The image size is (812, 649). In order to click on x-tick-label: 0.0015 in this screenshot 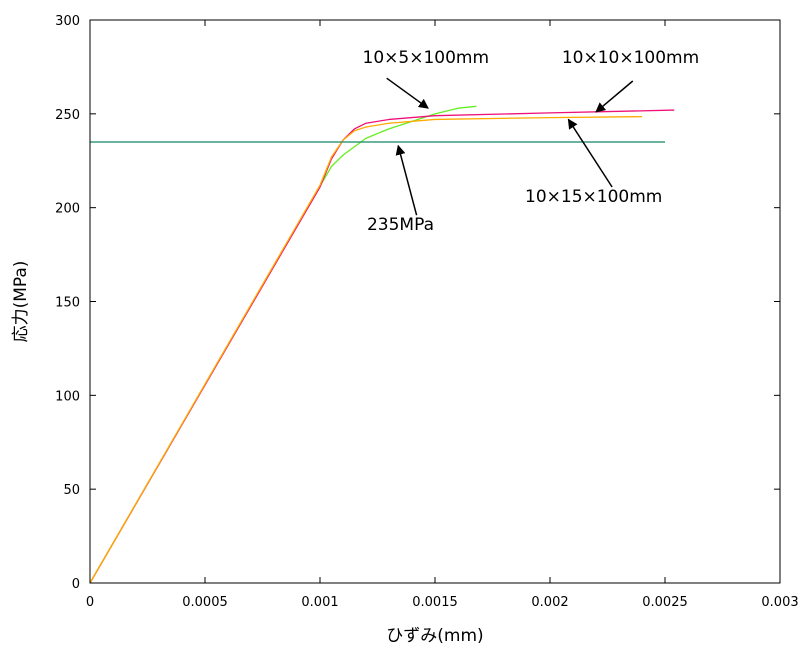, I will do `click(435, 602)`.